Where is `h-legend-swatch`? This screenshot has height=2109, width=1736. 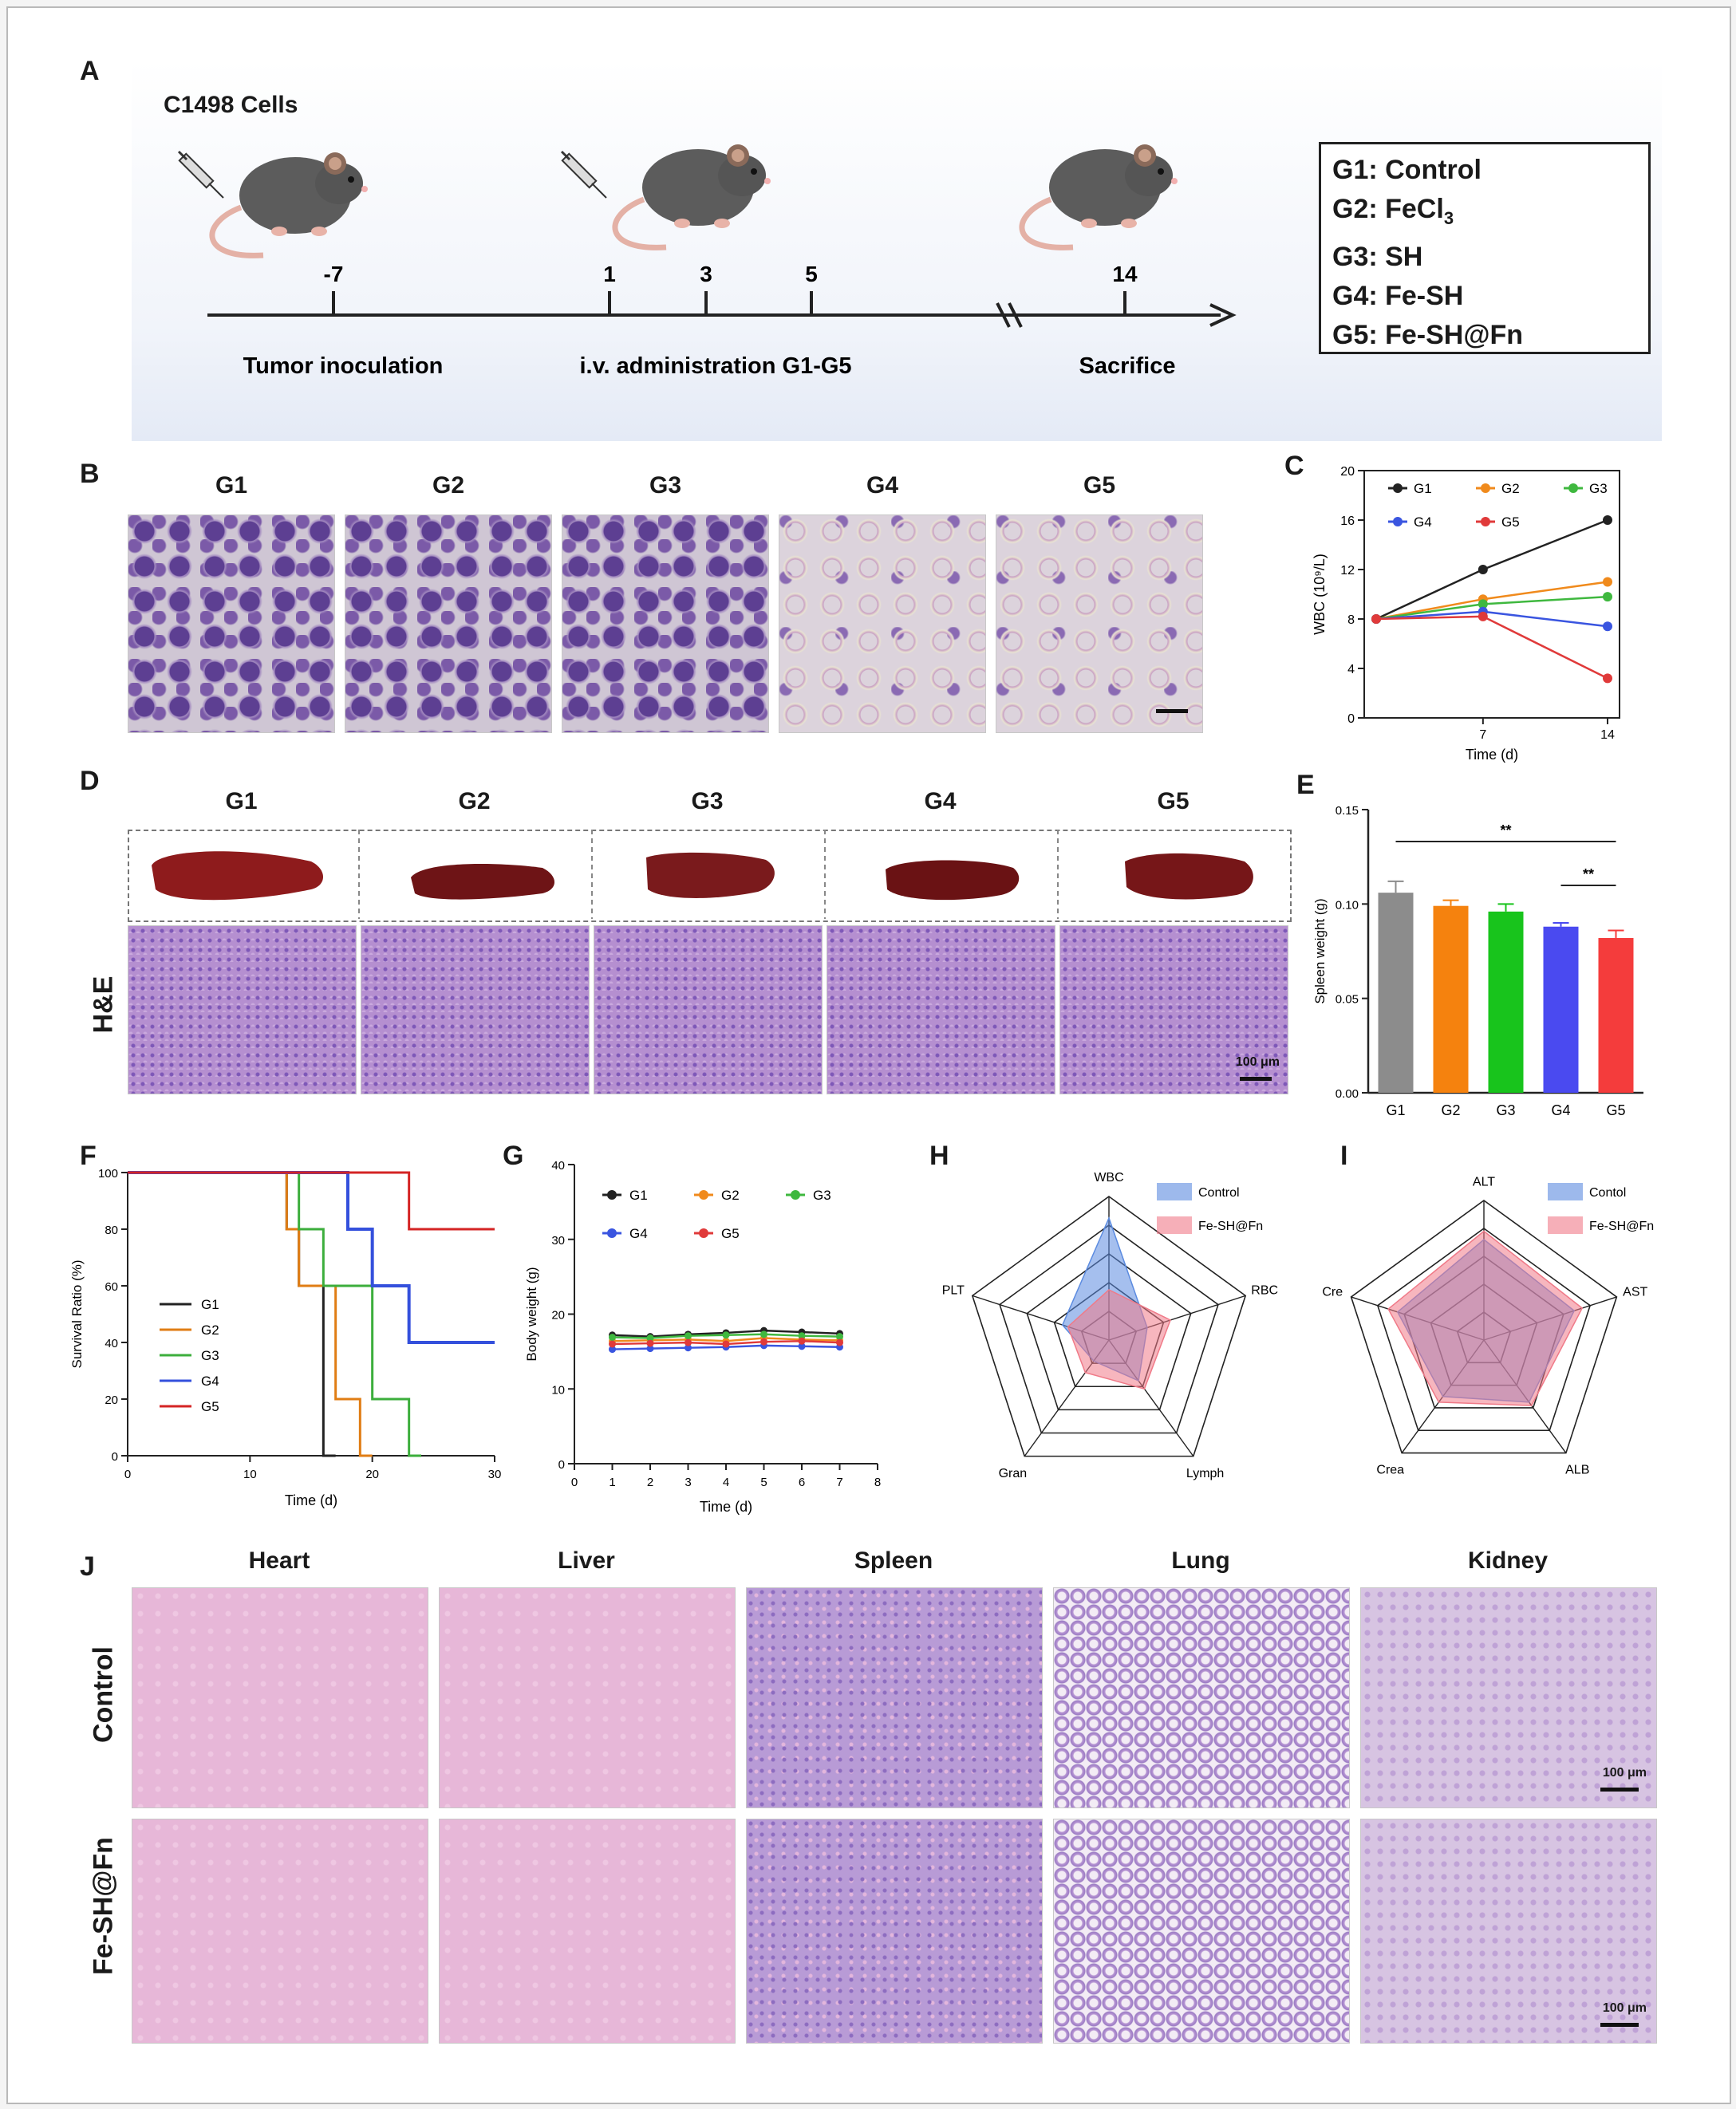
h-legend-swatch is located at coordinates (1174, 1225).